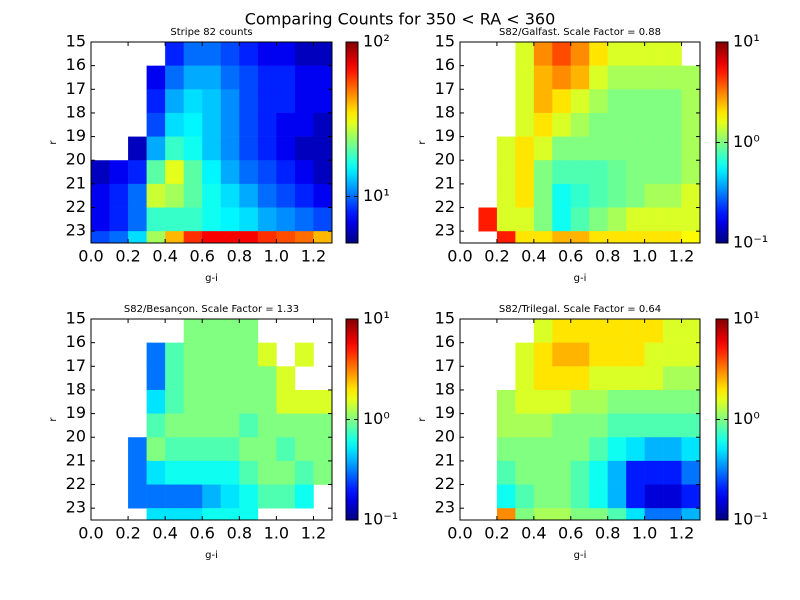 The height and width of the screenshot is (600, 800). I want to click on y-tick-label: 16, so click(76, 64).